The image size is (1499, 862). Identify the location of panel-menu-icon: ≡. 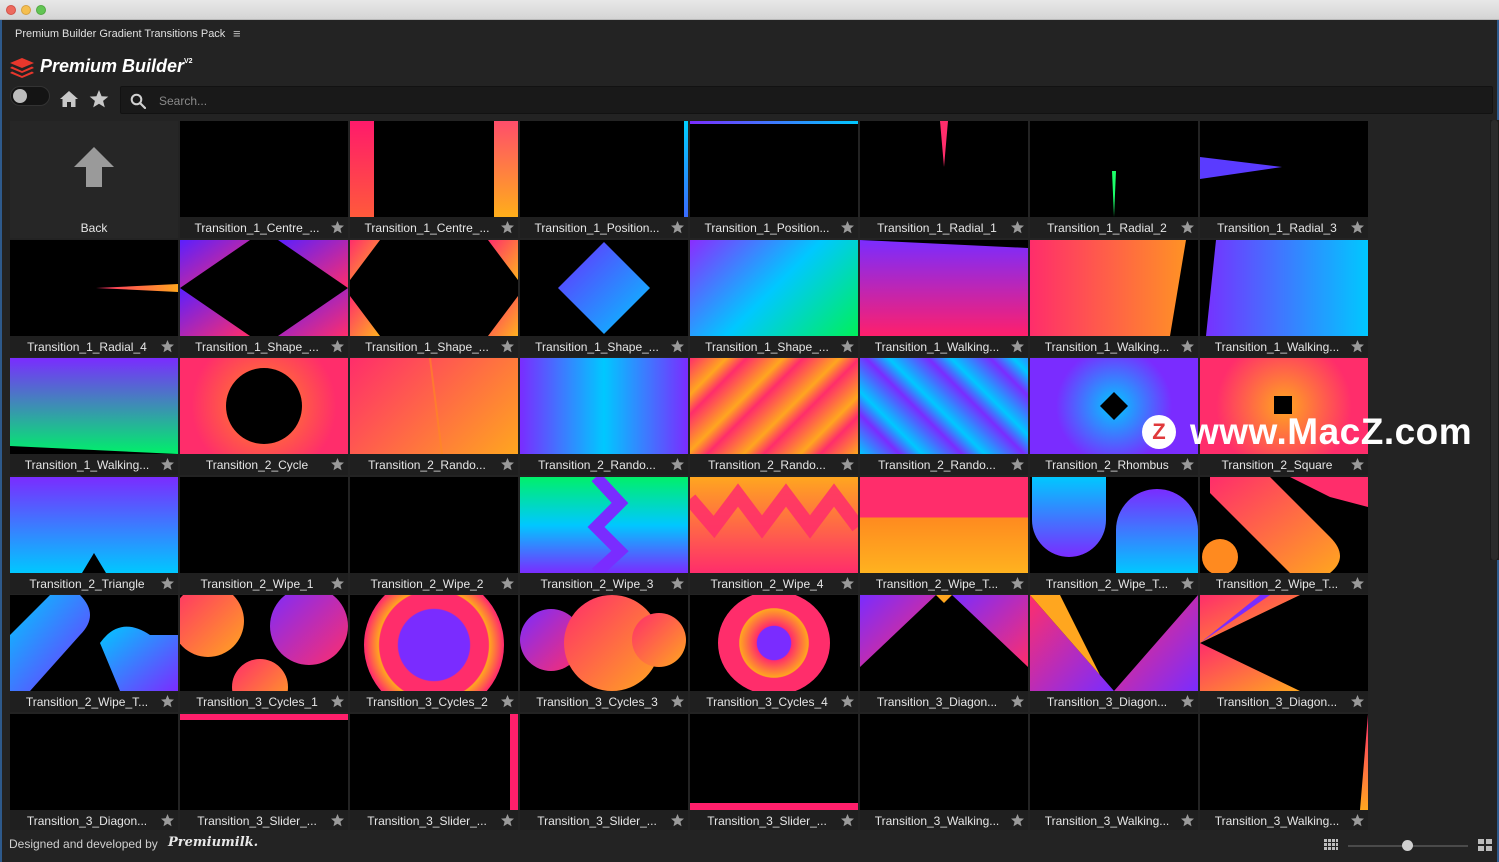
(237, 33).